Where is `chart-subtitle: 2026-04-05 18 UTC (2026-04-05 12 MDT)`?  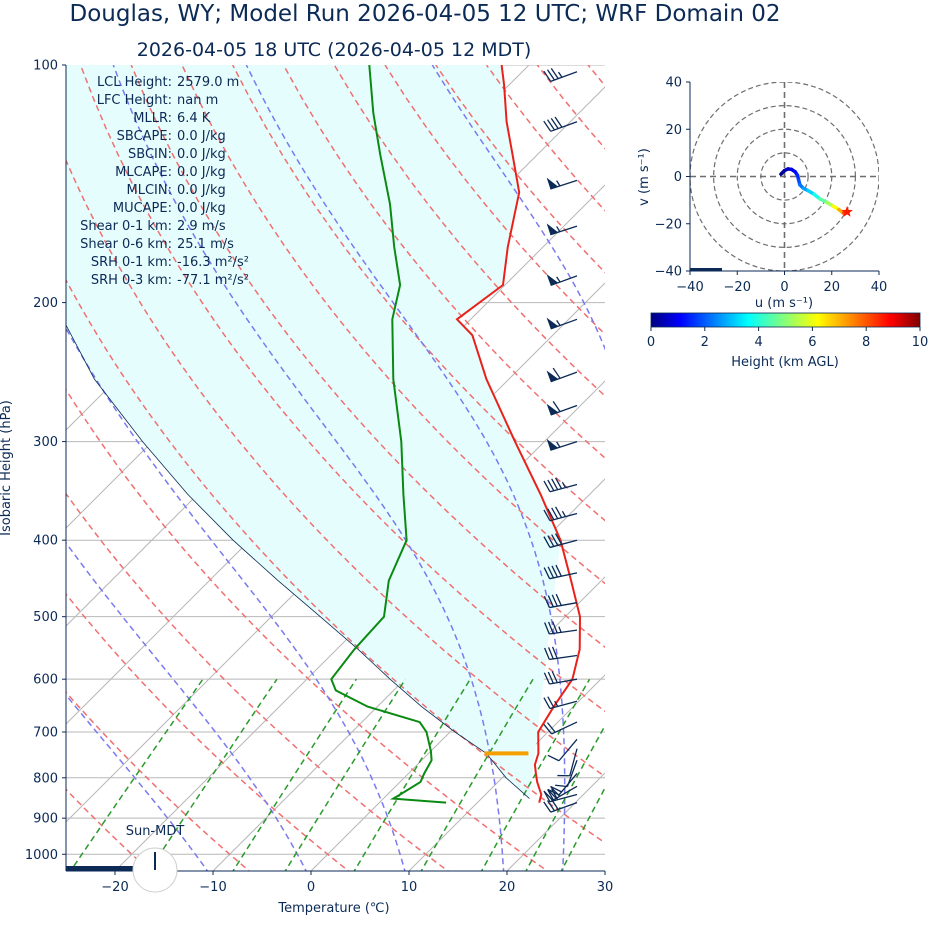 chart-subtitle: 2026-04-05 18 UTC (2026-04-05 12 MDT) is located at coordinates (334, 50).